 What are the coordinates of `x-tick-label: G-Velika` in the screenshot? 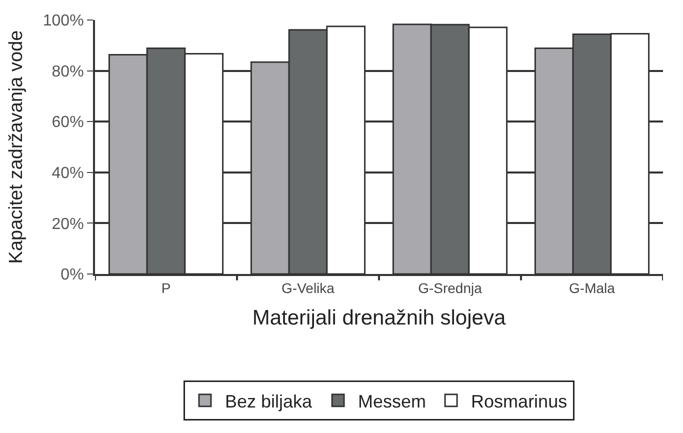 It's located at (308, 288).